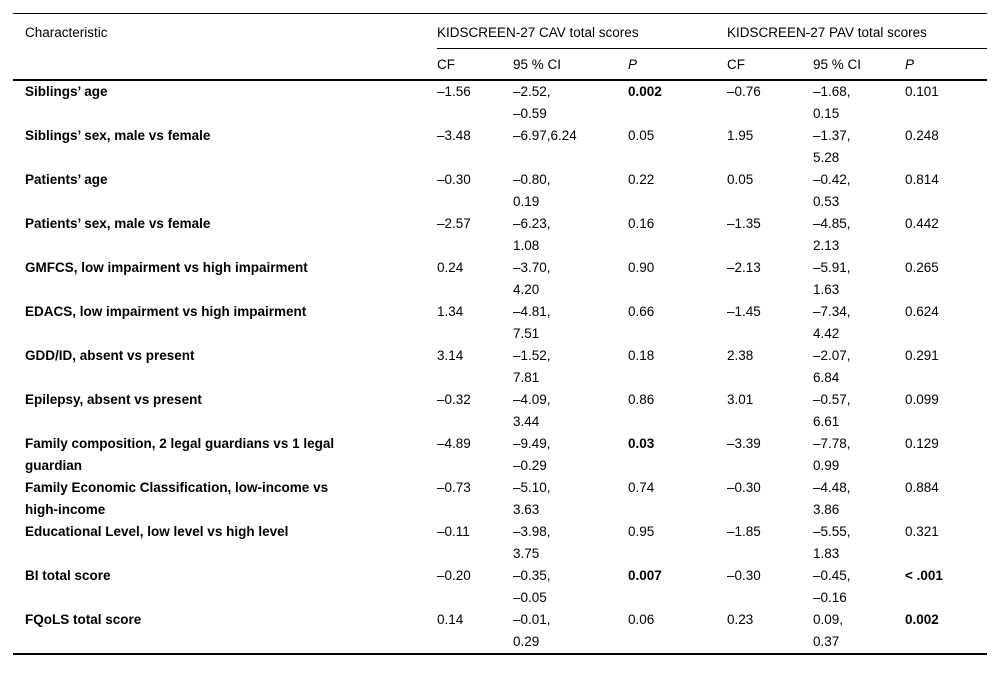 The height and width of the screenshot is (675, 1000). I want to click on pav-p-value: 0.265, so click(922, 267).